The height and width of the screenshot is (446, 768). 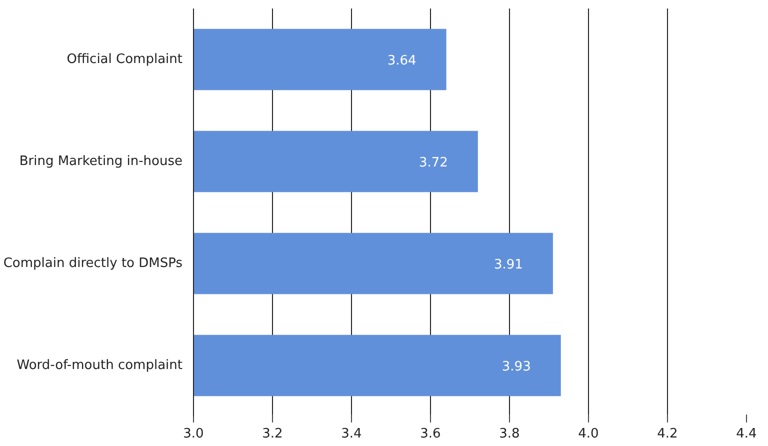 I want to click on data-label: 3.91, so click(x=508, y=265).